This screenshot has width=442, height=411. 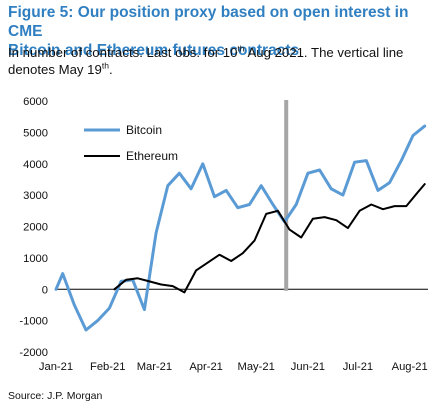 I want to click on x-tick-label: Apr-21, so click(x=206, y=367).